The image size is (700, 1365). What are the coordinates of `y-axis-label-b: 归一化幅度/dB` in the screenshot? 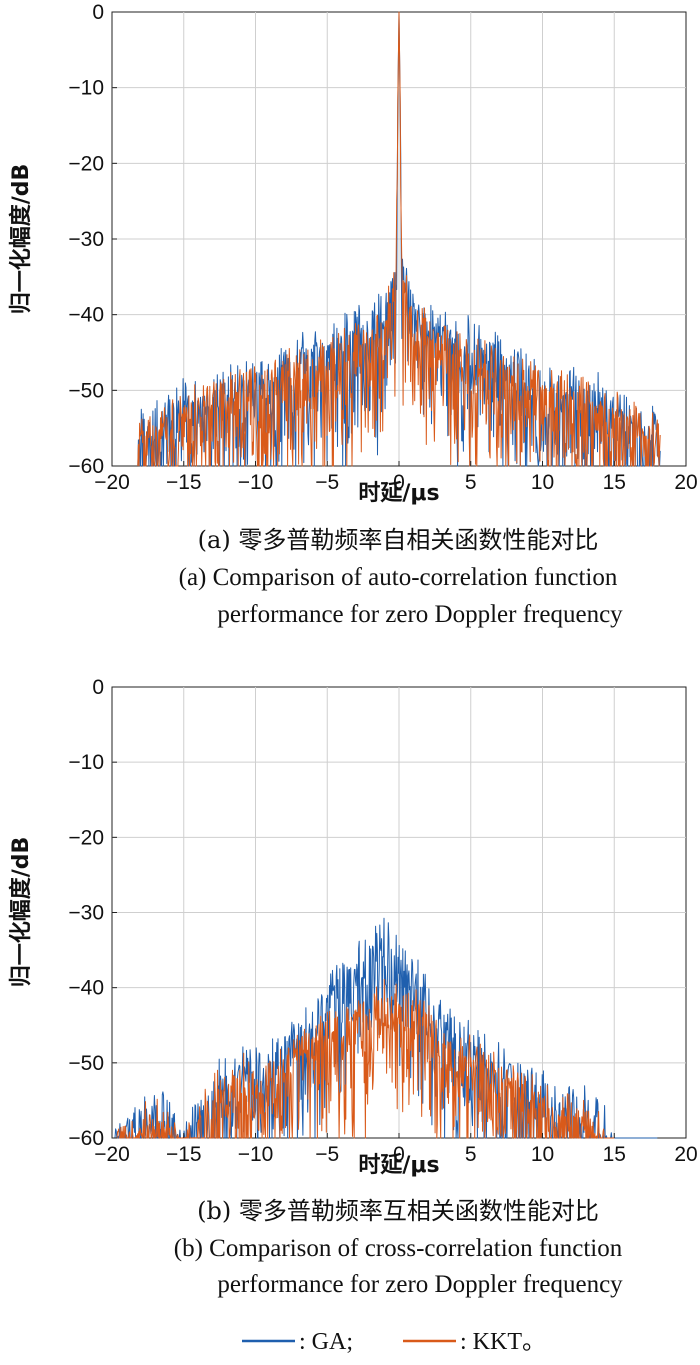 It's located at (21, 912).